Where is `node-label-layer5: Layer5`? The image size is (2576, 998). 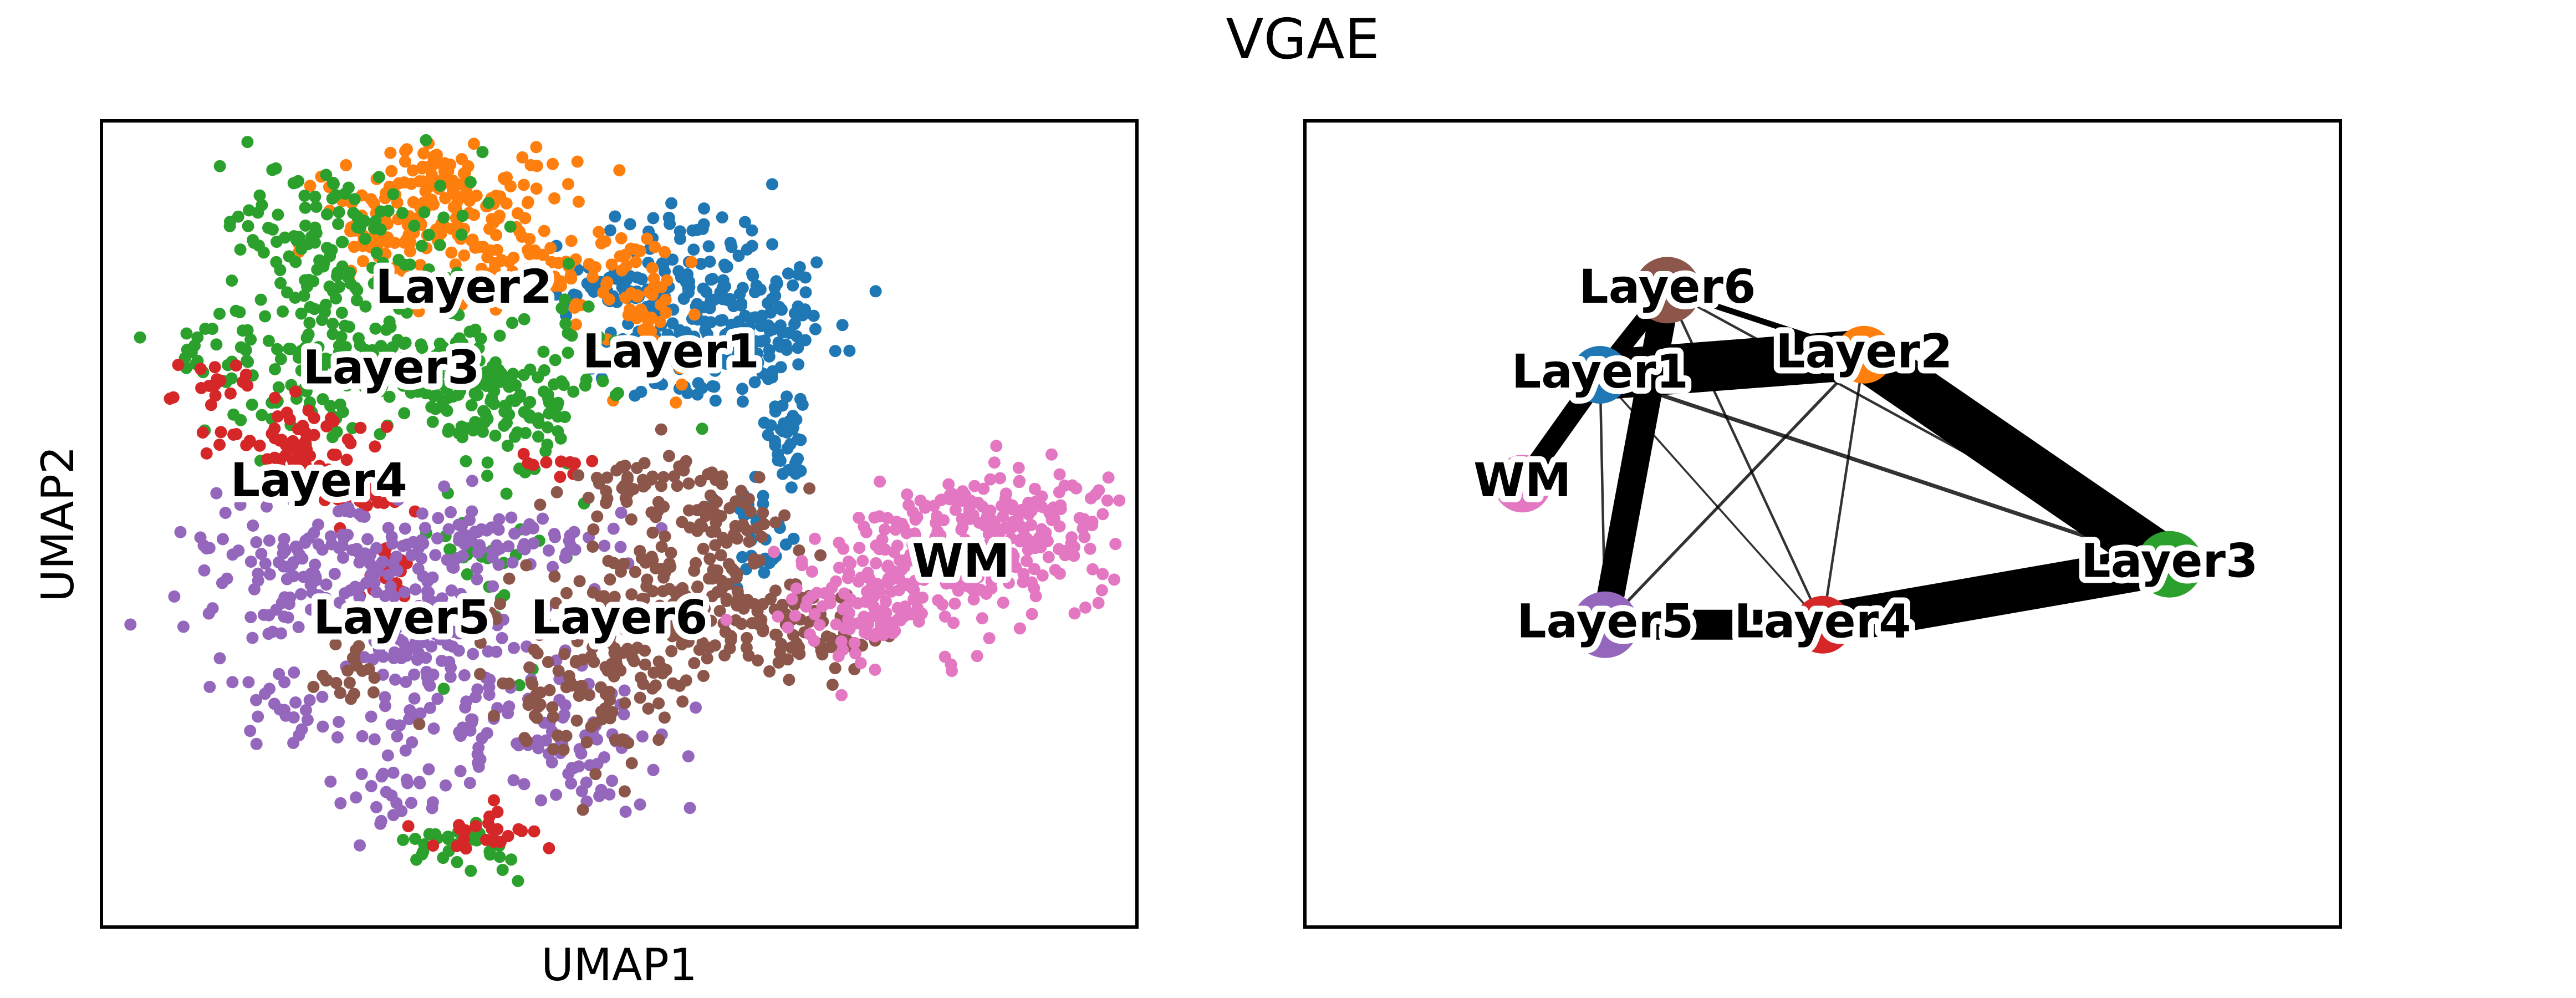 node-label-layer5: Layer5 is located at coordinates (1605, 621).